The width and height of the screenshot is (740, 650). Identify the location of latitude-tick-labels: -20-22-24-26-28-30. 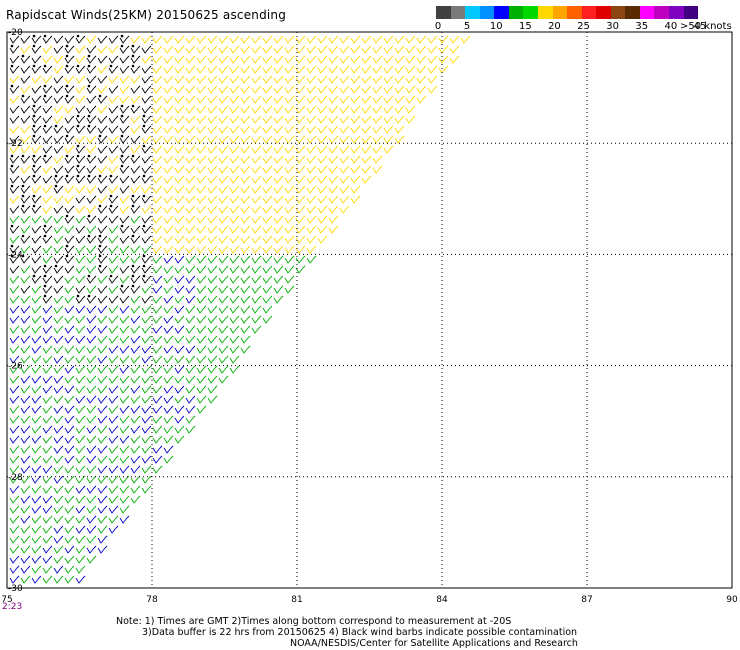
(15, 311).